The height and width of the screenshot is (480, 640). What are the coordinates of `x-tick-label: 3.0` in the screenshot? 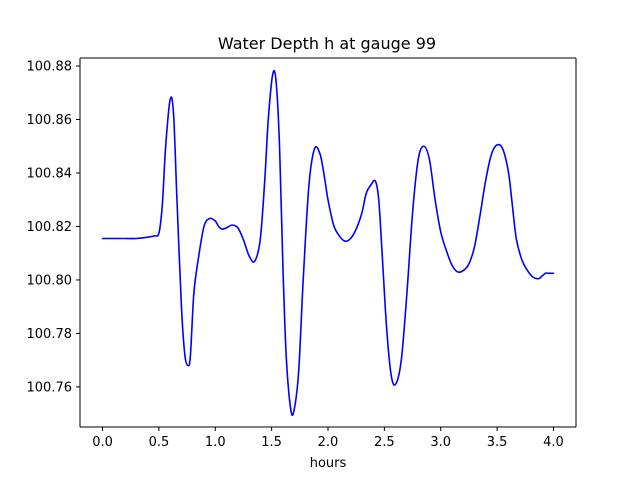 It's located at (440, 442).